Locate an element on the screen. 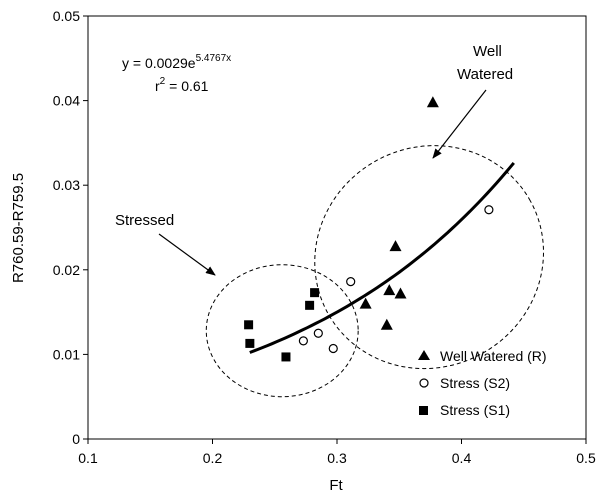 The width and height of the screenshot is (601, 497). arrow-well-watered is located at coordinates (459, 124).